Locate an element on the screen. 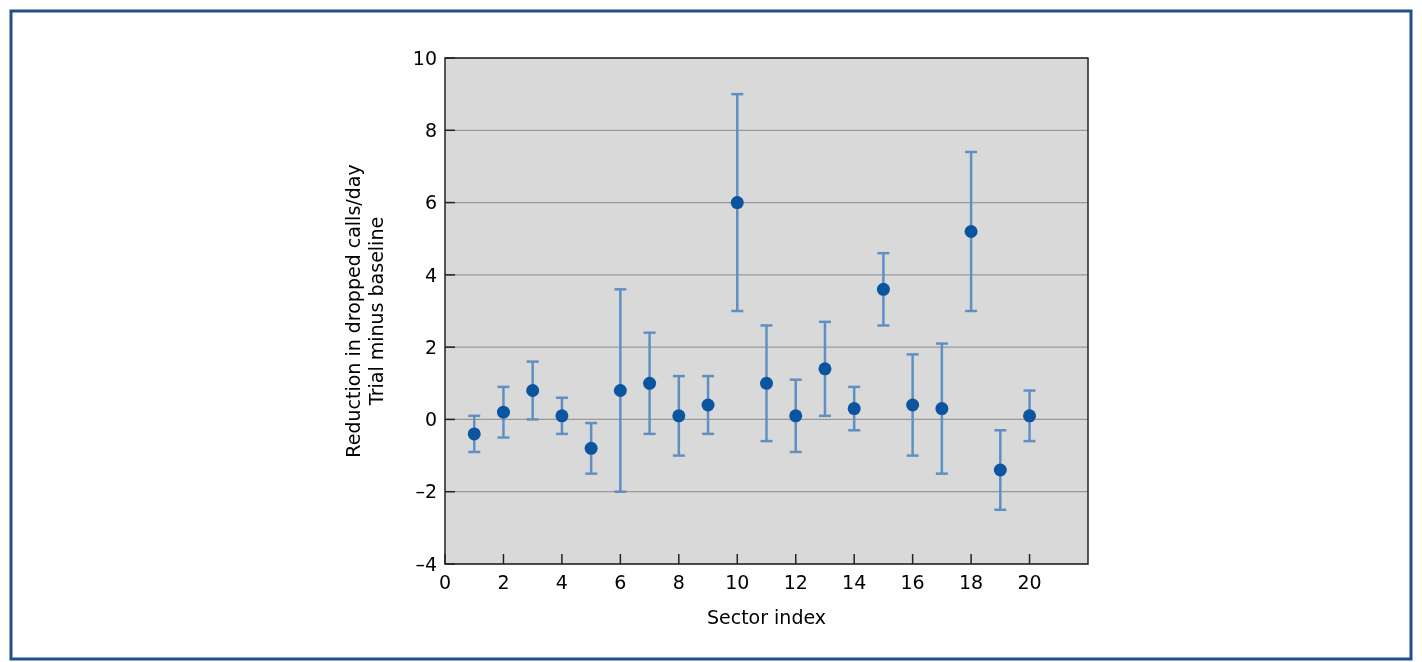  y-tick-label: 0 is located at coordinates (430, 419).